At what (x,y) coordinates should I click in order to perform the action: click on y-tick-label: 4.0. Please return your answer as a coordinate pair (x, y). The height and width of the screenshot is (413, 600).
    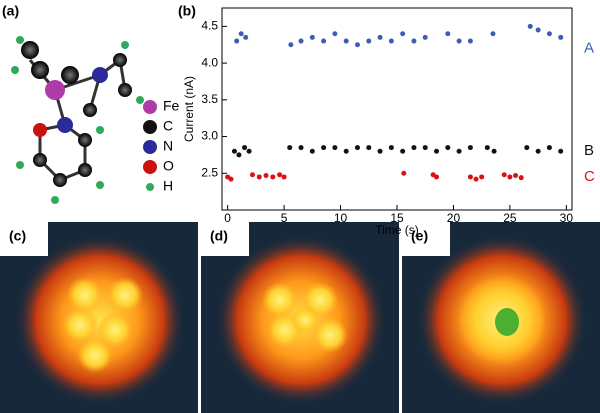
    Looking at the image, I should click on (209, 62).